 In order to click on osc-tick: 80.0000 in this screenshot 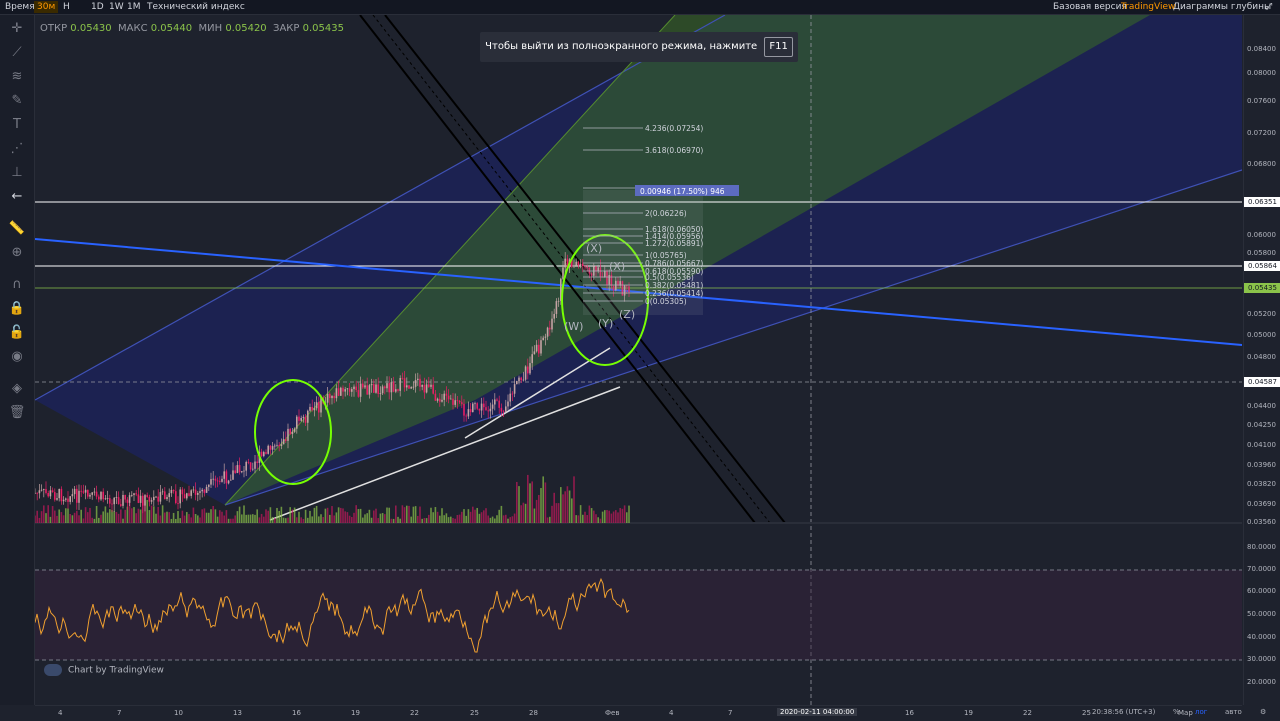, I will do `click(1261, 547)`.